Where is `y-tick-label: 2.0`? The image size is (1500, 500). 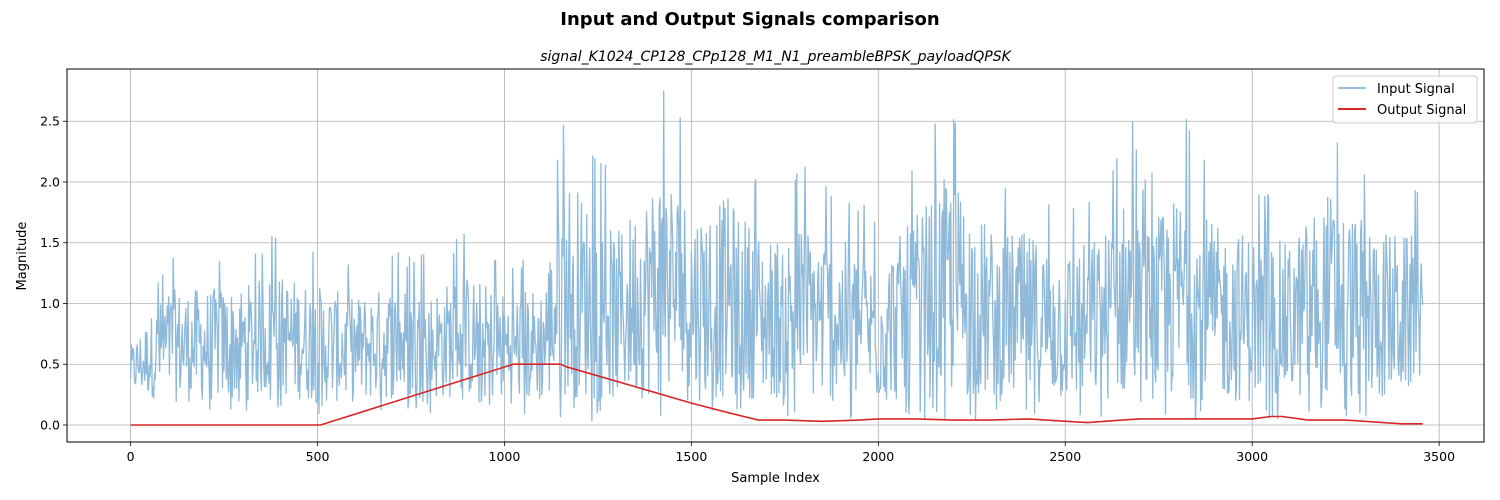
y-tick-label: 2.0 is located at coordinates (50, 181).